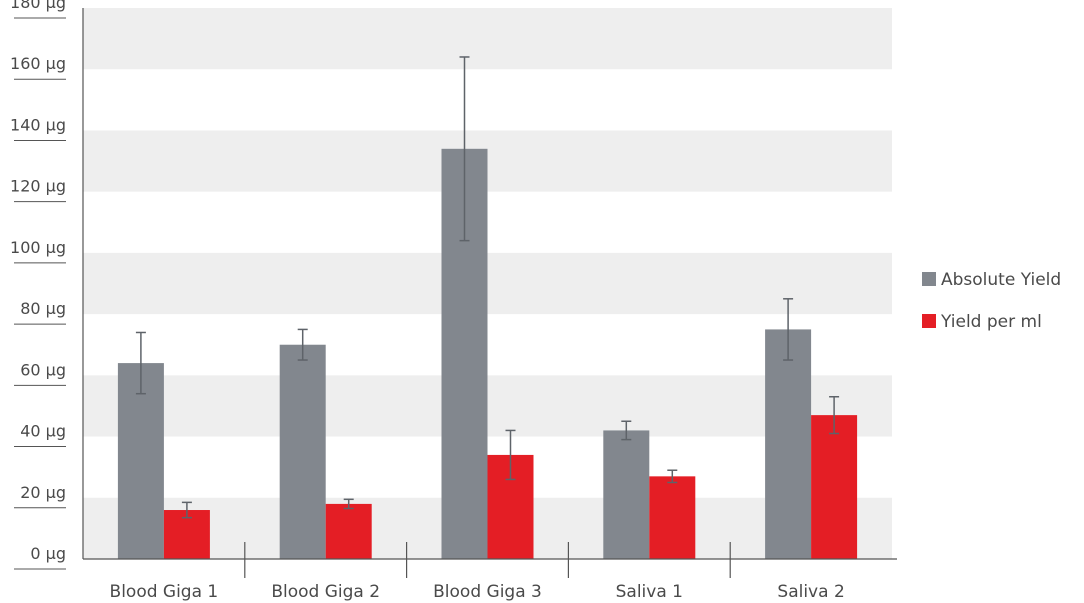  I want to click on x-category-label: Blood Giga 2, so click(325, 592).